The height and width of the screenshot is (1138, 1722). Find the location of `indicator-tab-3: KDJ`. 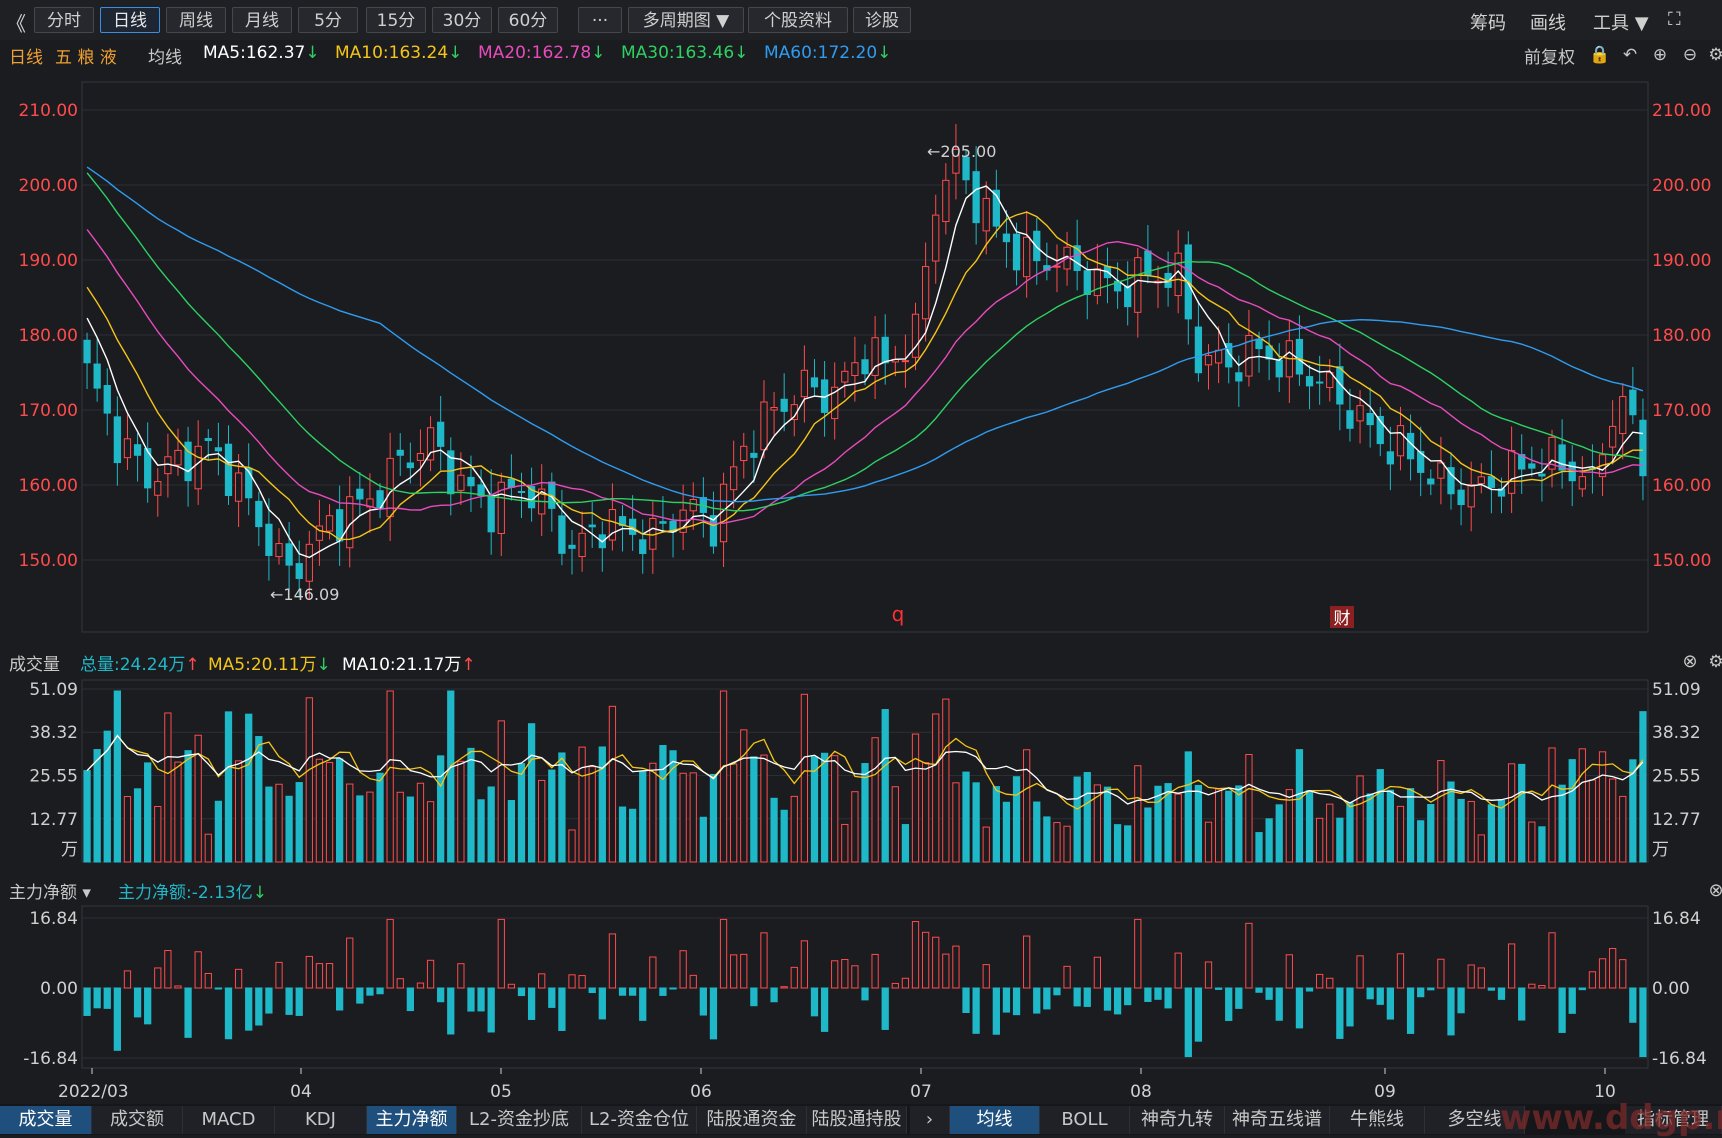

indicator-tab-3: KDJ is located at coordinates (321, 1120).